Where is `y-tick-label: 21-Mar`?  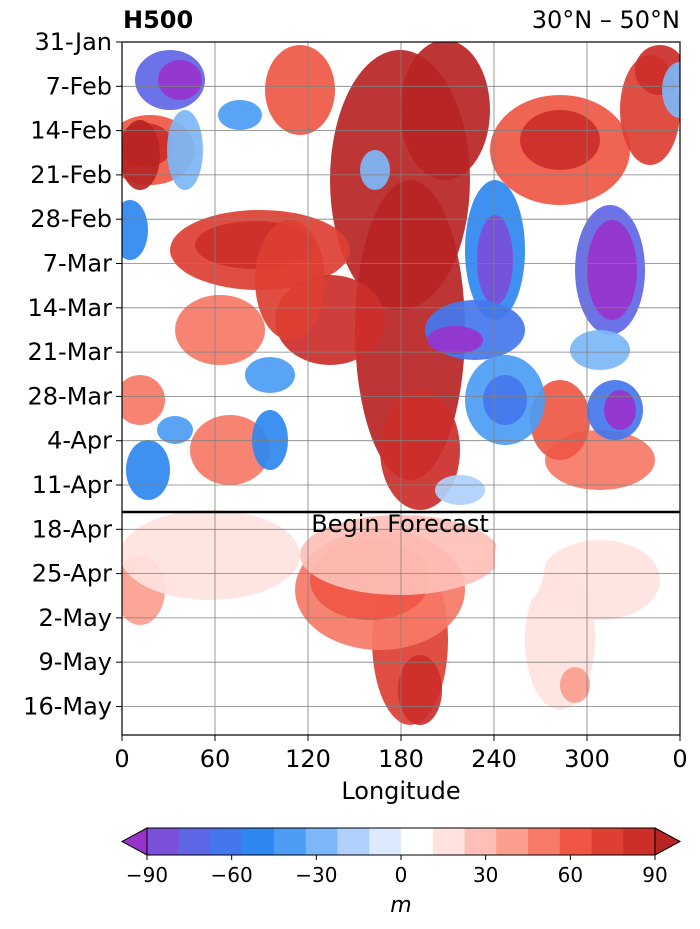
y-tick-label: 21-Mar is located at coordinates (70, 352).